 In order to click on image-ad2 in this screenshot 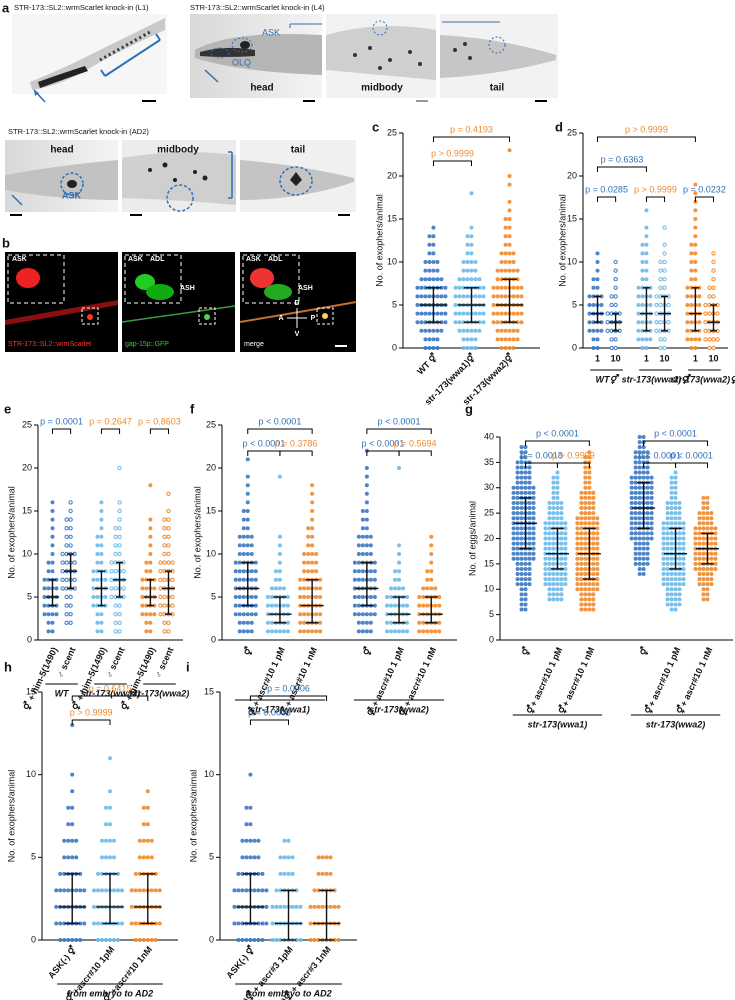, I will do `click(180, 178)`.